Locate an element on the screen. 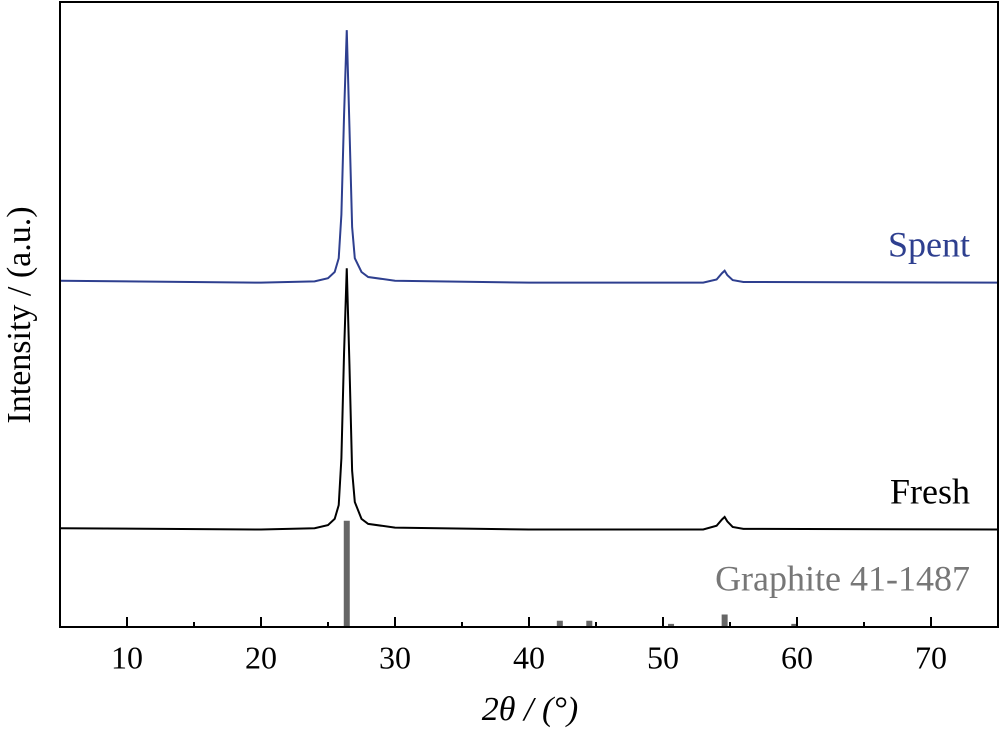 The height and width of the screenshot is (736, 1000). x-tick-label: 60 is located at coordinates (797, 657).